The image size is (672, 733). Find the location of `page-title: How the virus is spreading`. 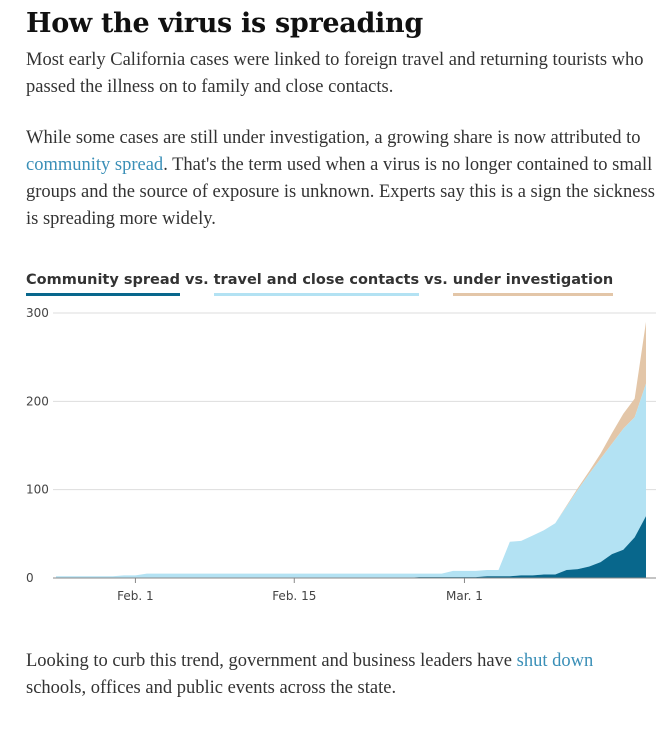

page-title: How the virus is spreading is located at coordinates (224, 23).